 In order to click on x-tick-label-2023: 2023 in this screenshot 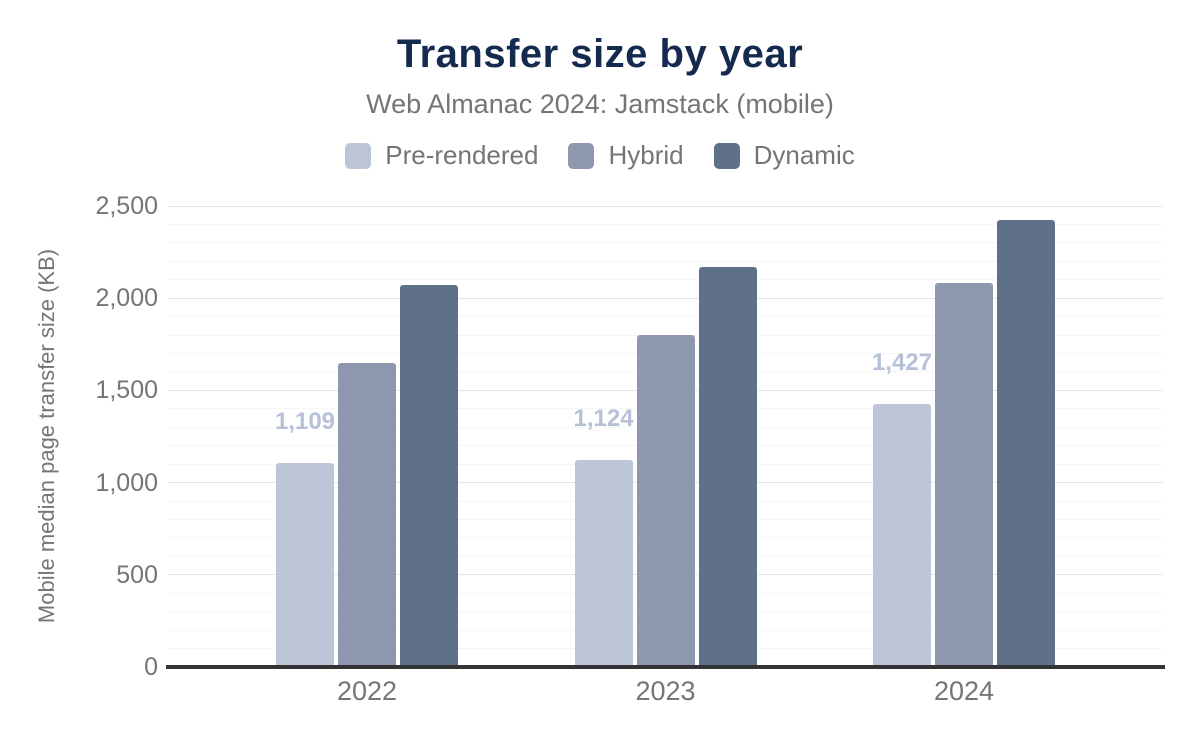, I will do `click(665, 691)`.